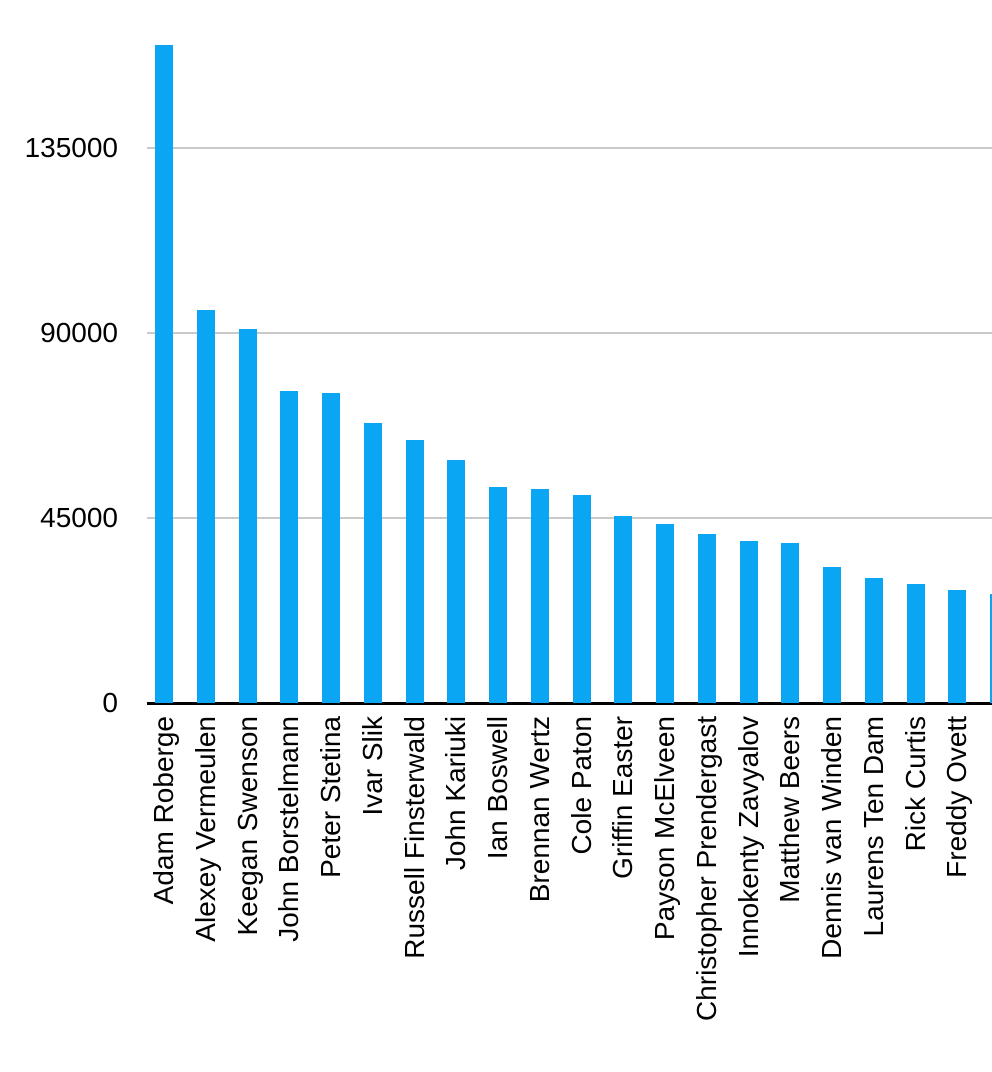 The width and height of the screenshot is (992, 1072). What do you see at coordinates (247, 826) in the screenshot?
I see `x-axis-category-label: Keegan Swenson` at bounding box center [247, 826].